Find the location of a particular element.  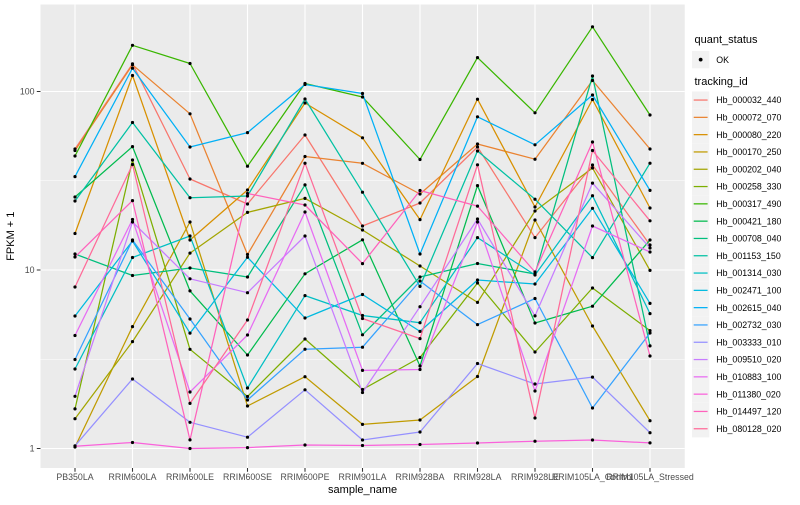

svg-text: RRIM600LE is located at coordinates (190, 477).